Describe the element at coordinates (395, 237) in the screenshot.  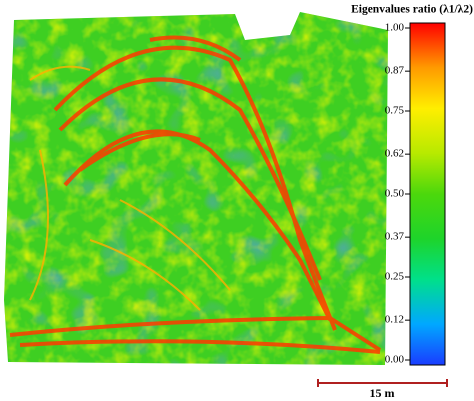
I see `colorbar-tick-label: 0.37` at that location.